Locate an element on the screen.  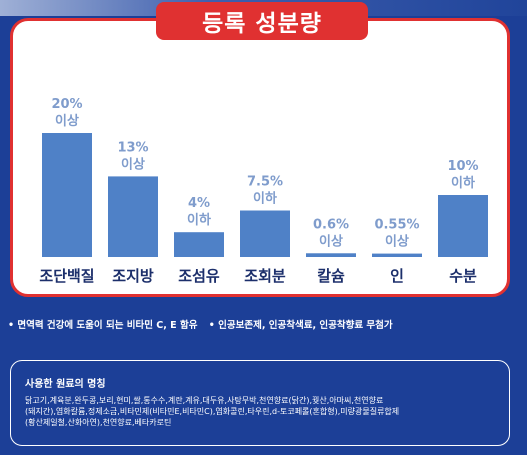
chart-title: 등록 성분량 is located at coordinates (262, 21).